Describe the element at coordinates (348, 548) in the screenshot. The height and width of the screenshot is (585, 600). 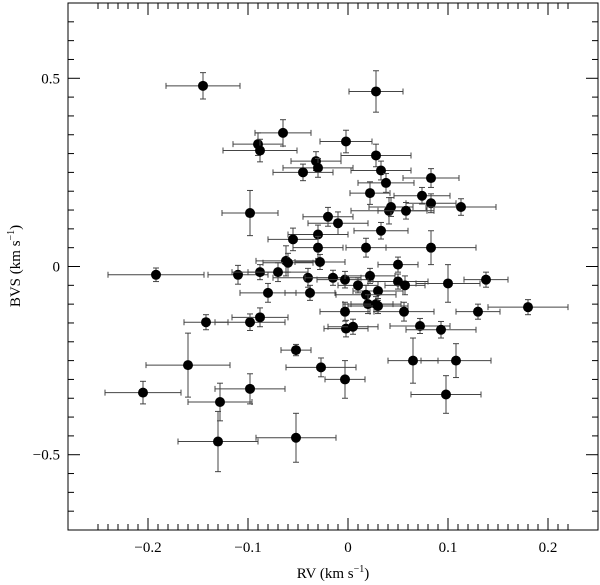
I see `x-tick-label: 0` at that location.